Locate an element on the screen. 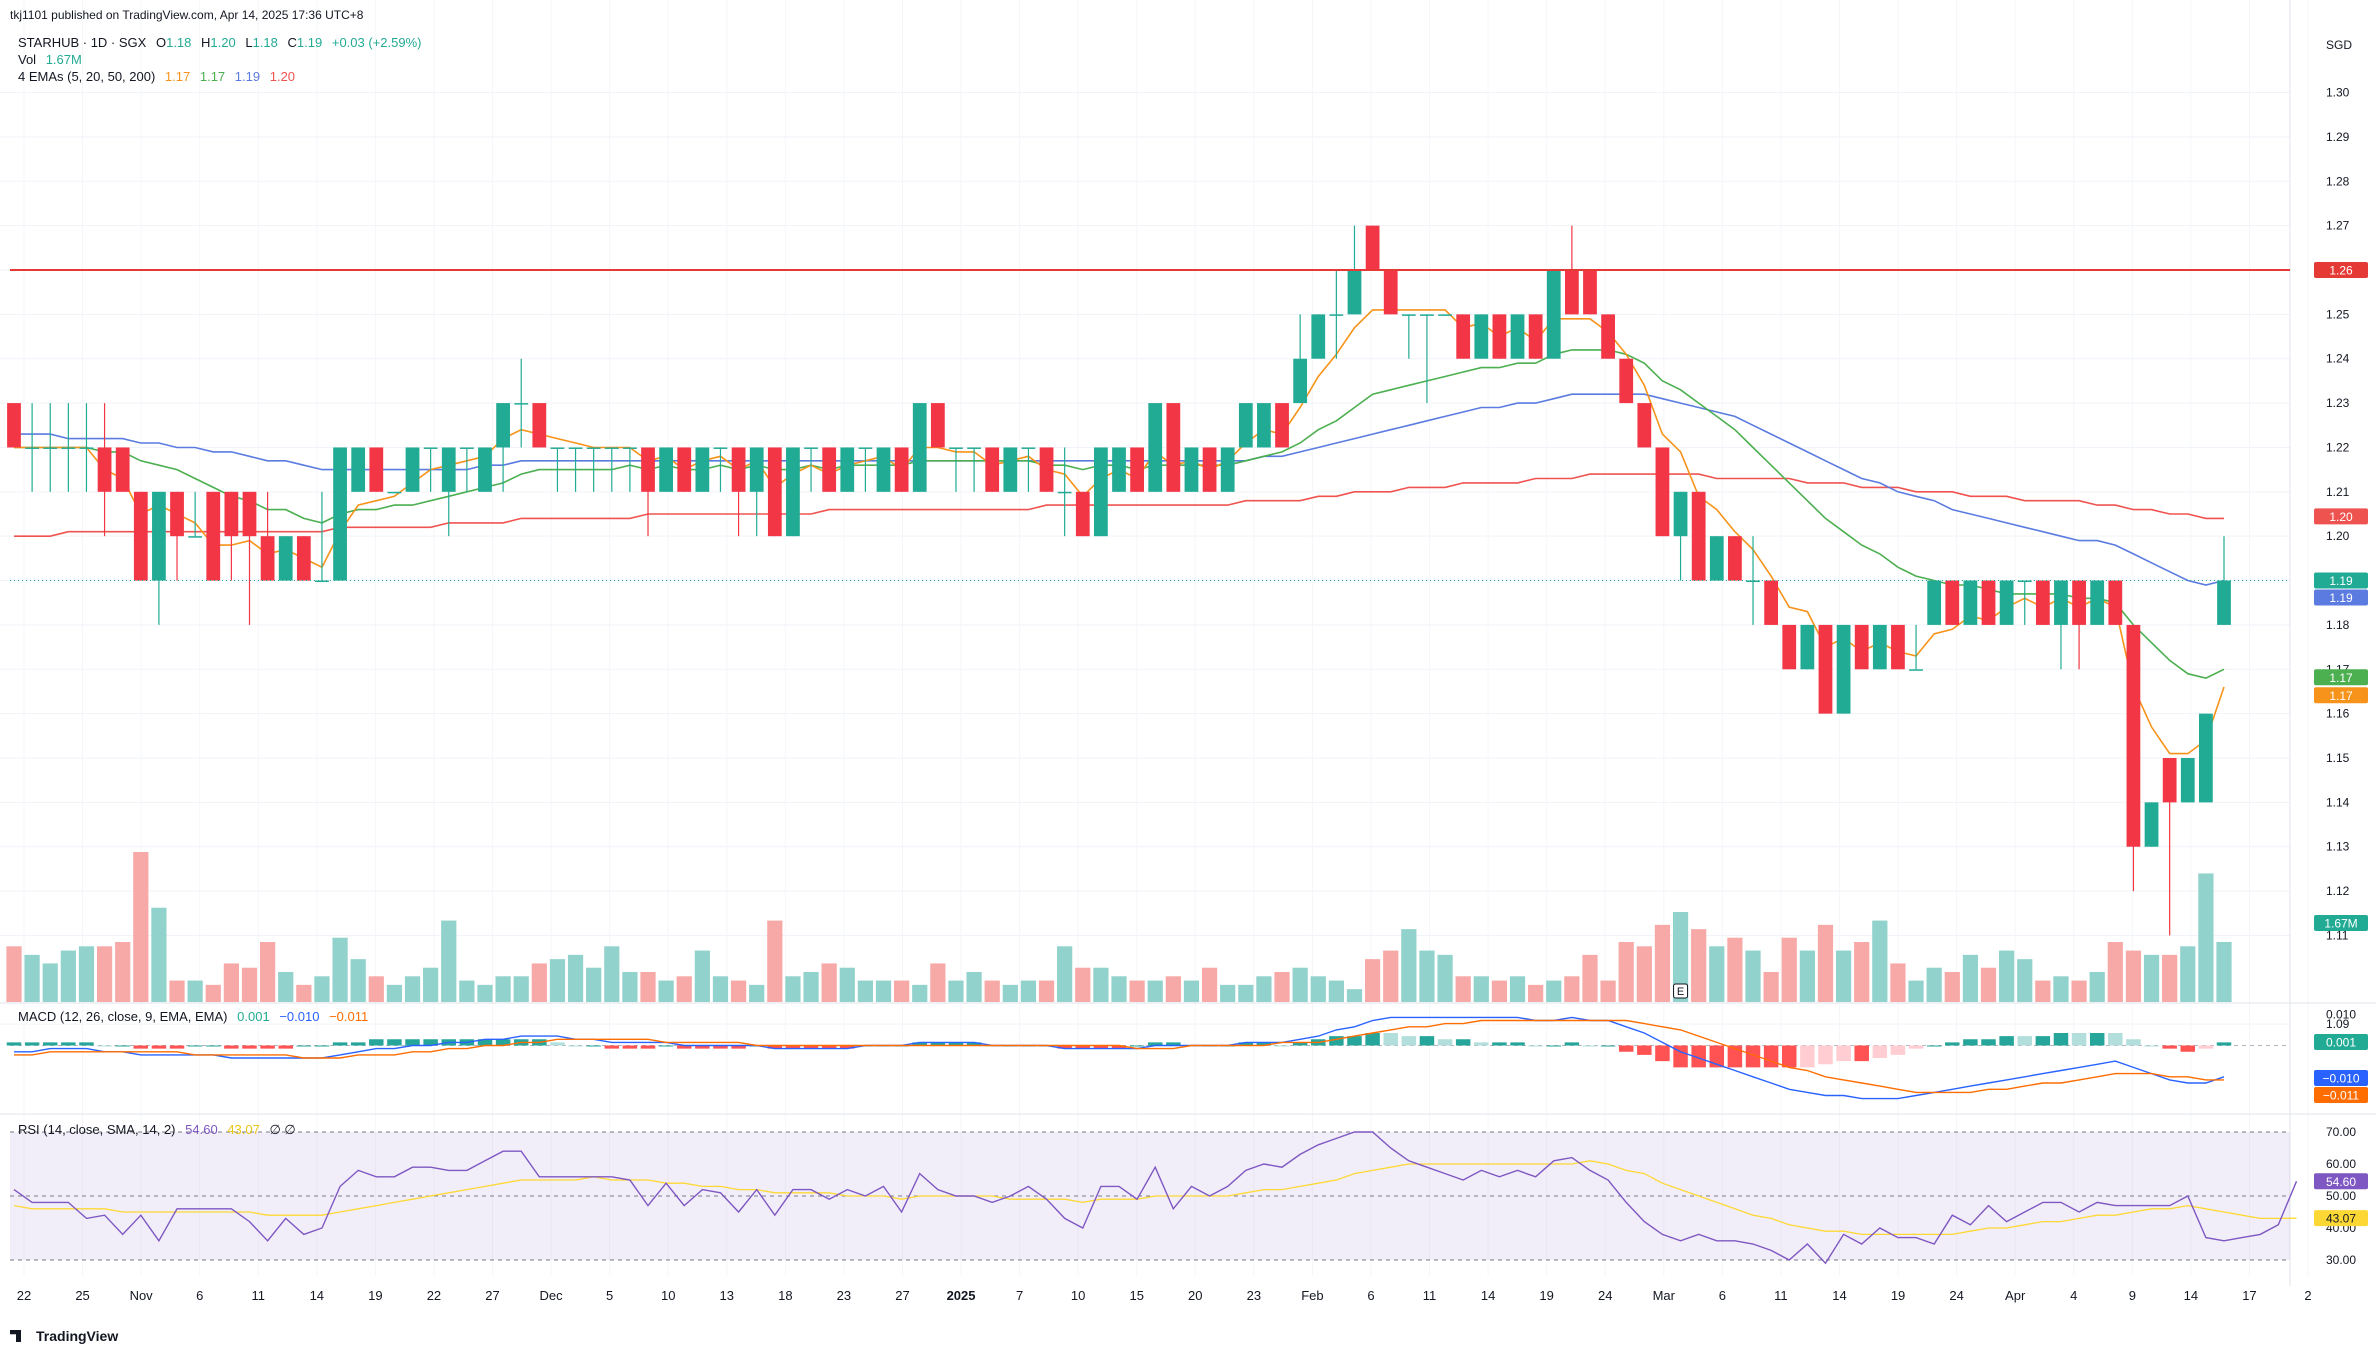 Image resolution: width=2376 pixels, height=1350 pixels. time-tick-label: 24 is located at coordinates (1956, 1295).